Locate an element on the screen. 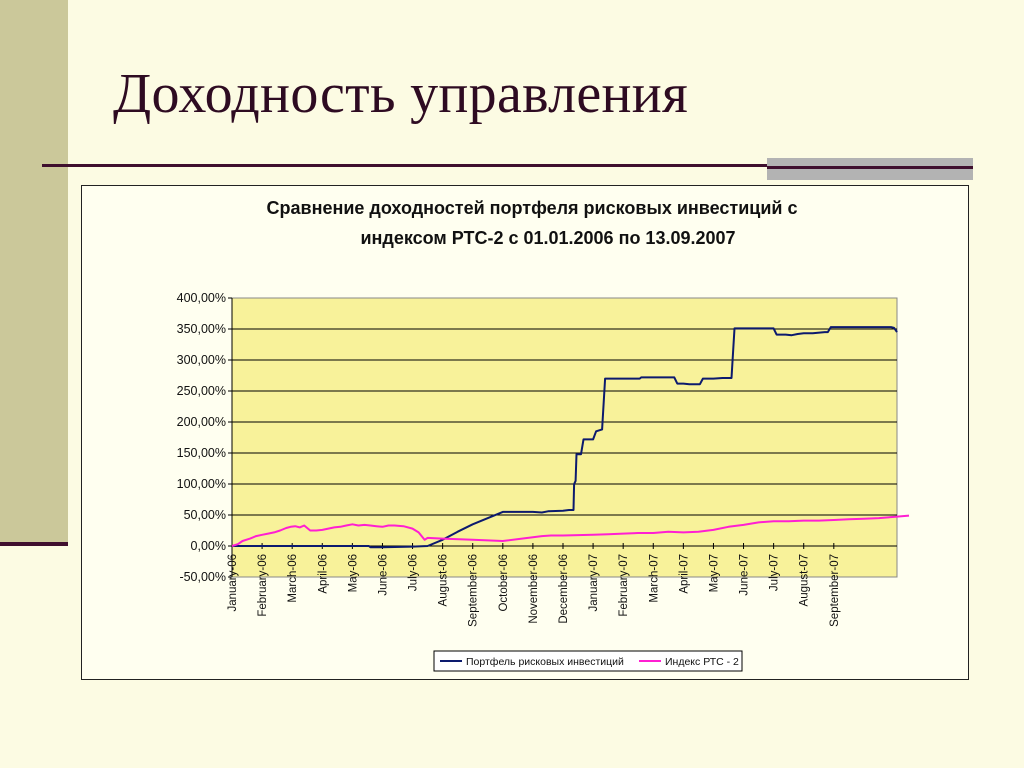 This screenshot has height=768, width=1024. x-tick-label: July-07 is located at coordinates (775, 572).